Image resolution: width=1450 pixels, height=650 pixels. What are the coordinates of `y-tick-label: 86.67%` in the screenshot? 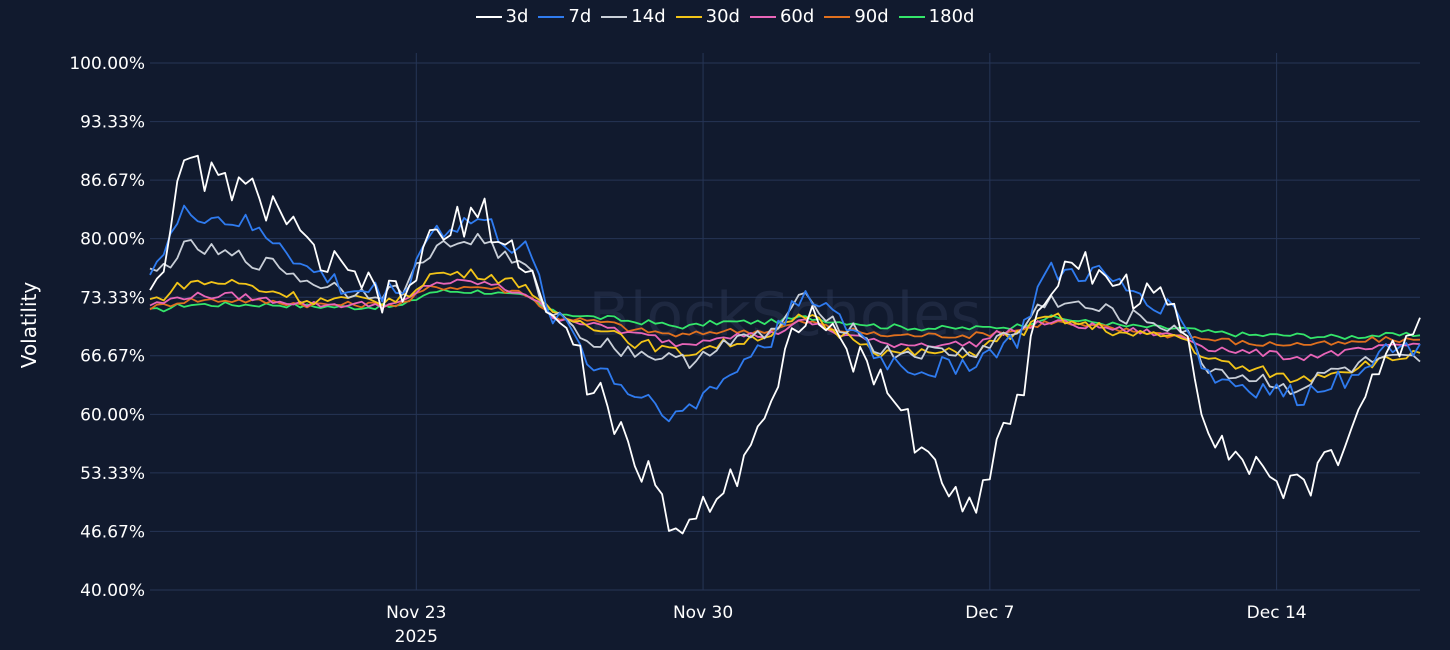 It's located at (112, 181).